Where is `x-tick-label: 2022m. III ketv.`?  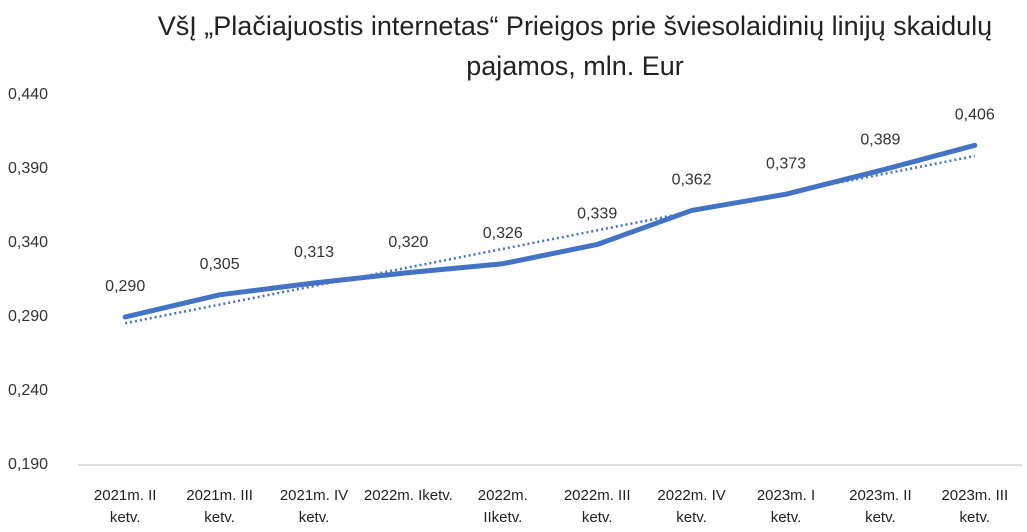 x-tick-label: 2022m. III ketv. is located at coordinates (597, 506).